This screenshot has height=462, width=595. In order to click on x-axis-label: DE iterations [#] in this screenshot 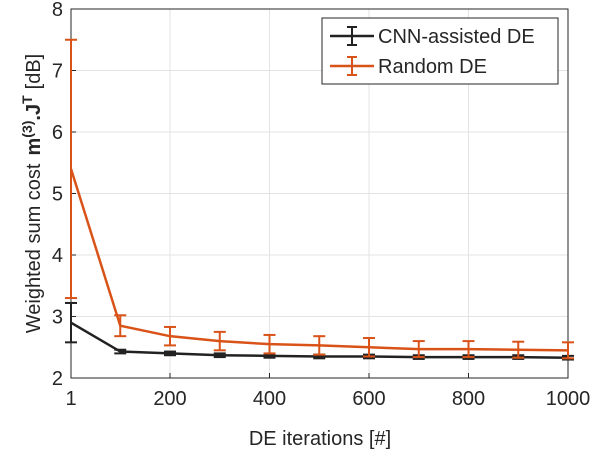, I will do `click(320, 439)`.